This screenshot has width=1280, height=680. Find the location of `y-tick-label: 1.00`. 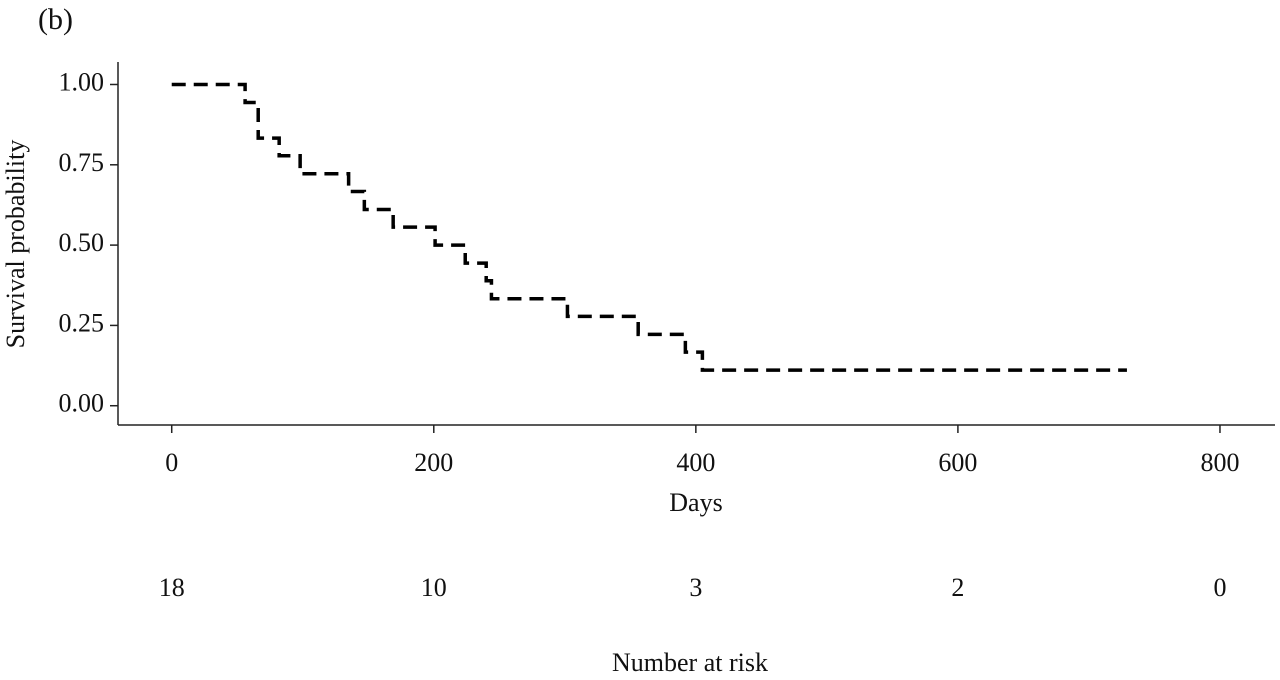

y-tick-label: 1.00 is located at coordinates (82, 81).